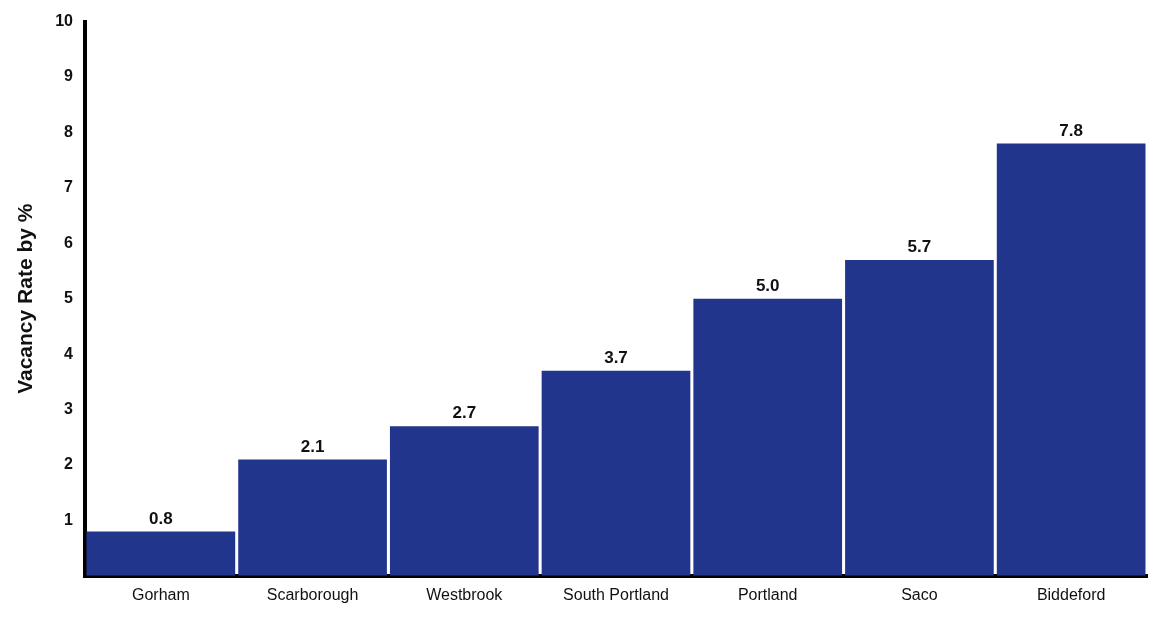  Describe the element at coordinates (767, 594) in the screenshot. I see `x-tick-label: Portland` at that location.